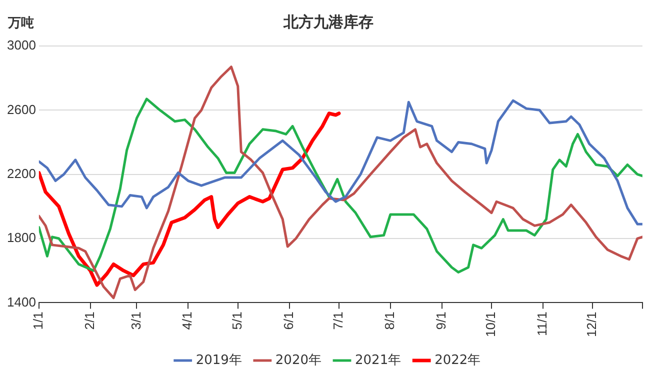 The width and height of the screenshot is (661, 381). Describe the element at coordinates (21, 302) in the screenshot. I see `y-tick-label: 1400` at that location.